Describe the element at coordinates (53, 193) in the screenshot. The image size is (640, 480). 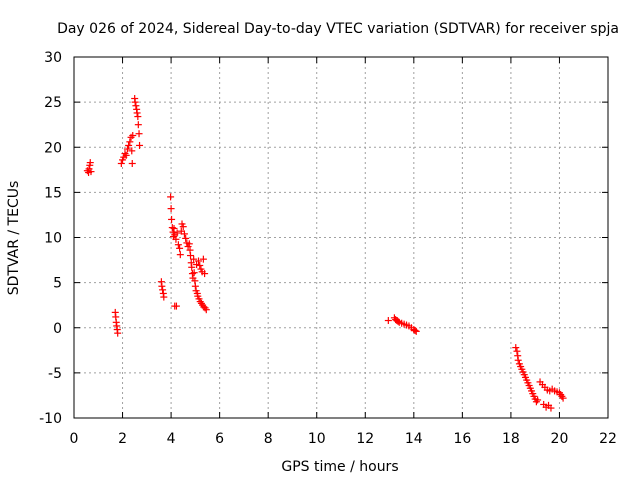
I see `y-tick-label: 15` at that location.